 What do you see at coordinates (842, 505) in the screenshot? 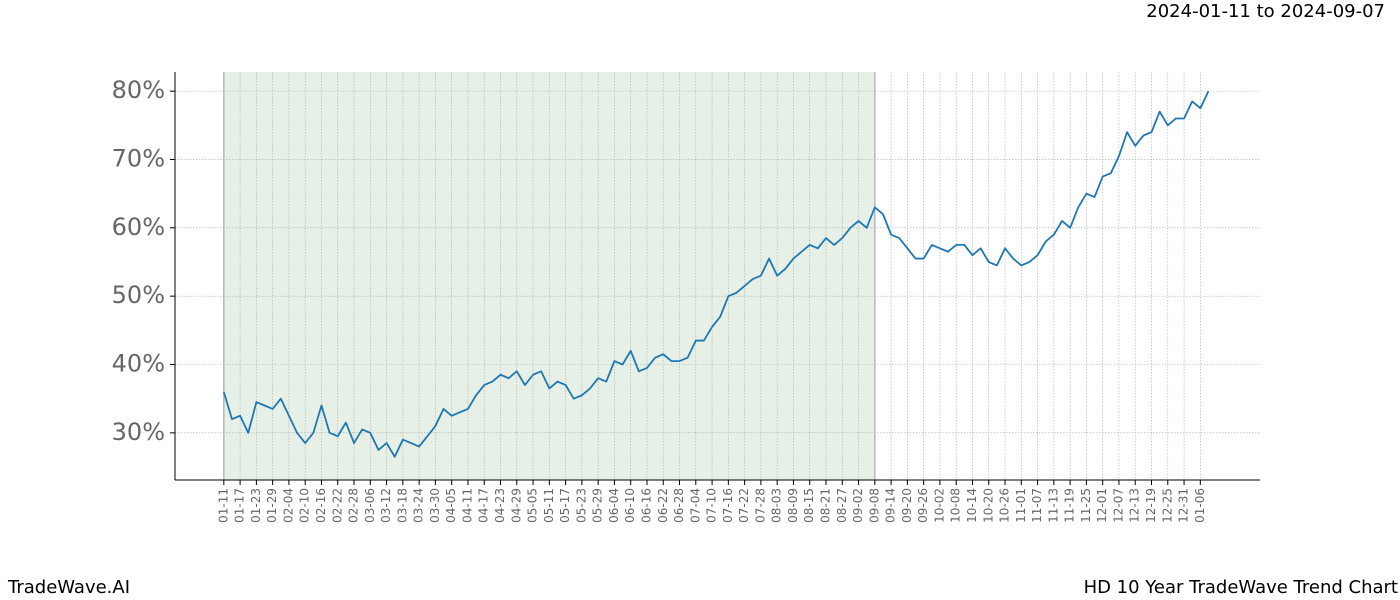
I see `x-tick-label: 08-27` at bounding box center [842, 505].